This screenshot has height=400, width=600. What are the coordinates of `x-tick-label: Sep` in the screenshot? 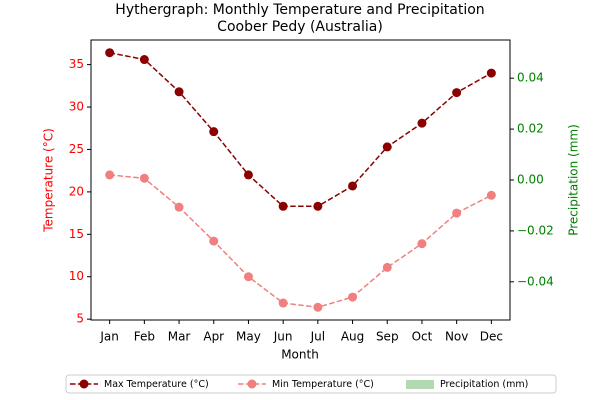 It's located at (387, 337).